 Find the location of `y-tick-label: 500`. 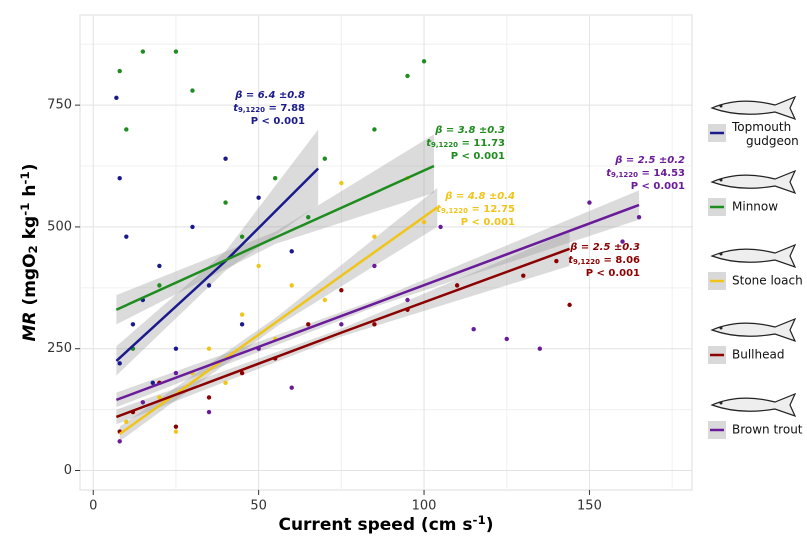

y-tick-label: 500 is located at coordinates (59, 226).